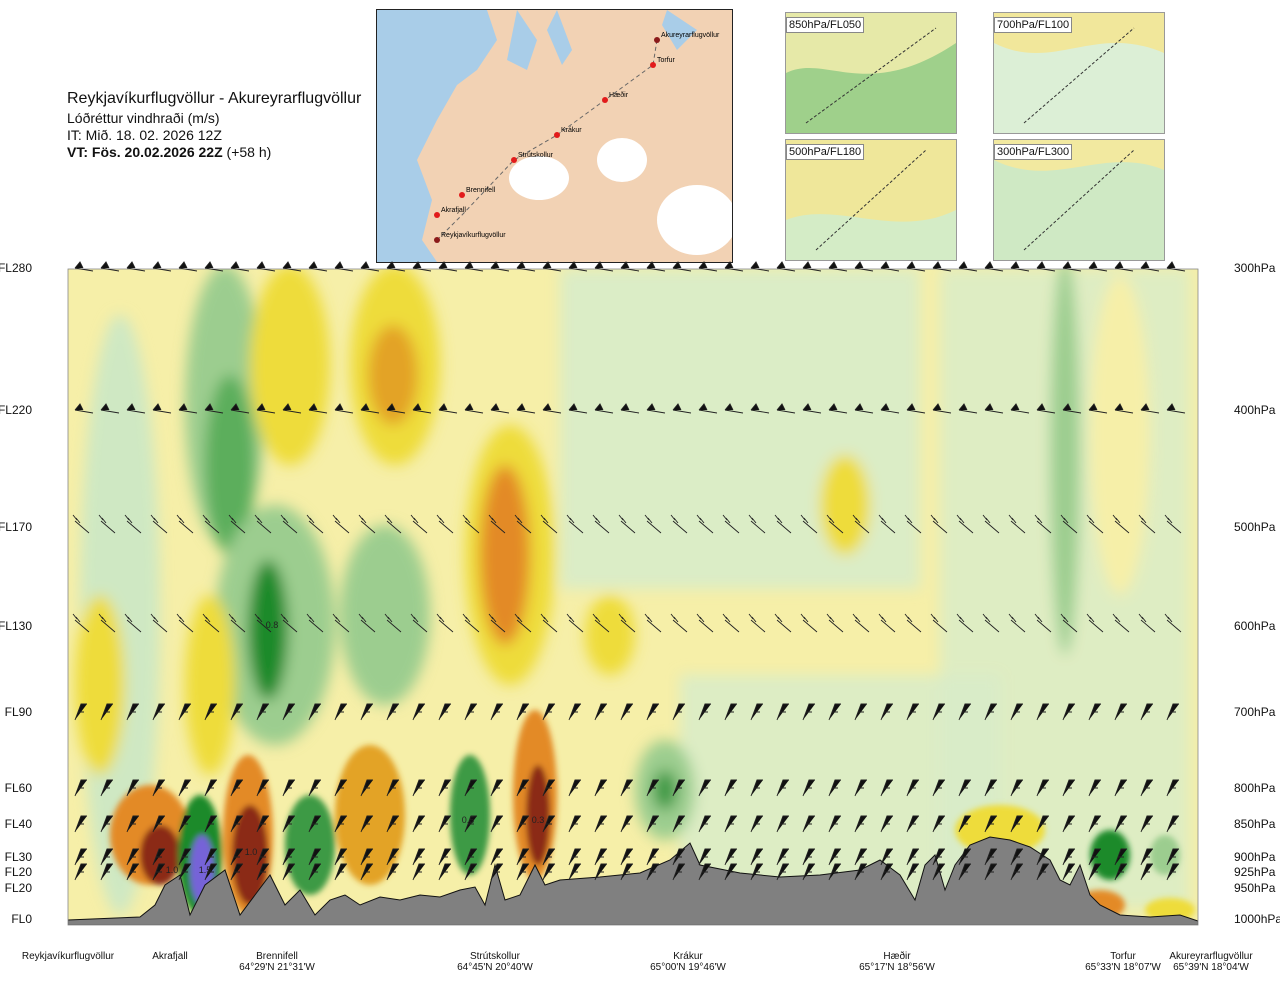 The height and width of the screenshot is (981, 1280). I want to click on route-line, so click(547, 140).